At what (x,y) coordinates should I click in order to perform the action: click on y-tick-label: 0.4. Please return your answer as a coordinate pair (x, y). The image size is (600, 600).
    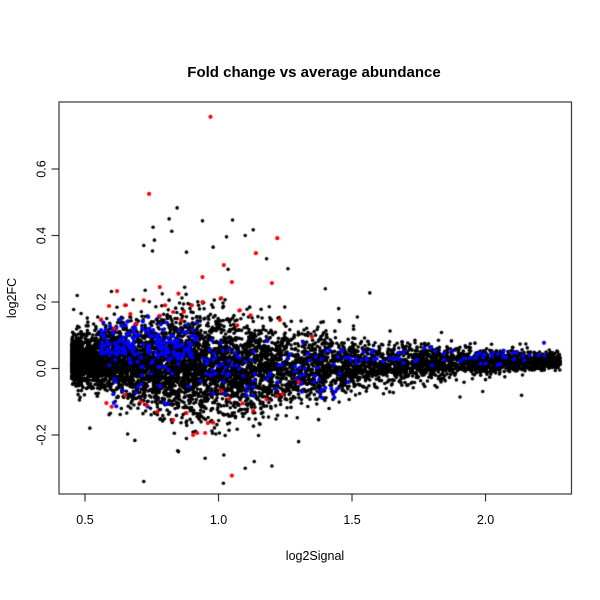
    Looking at the image, I should click on (42, 235).